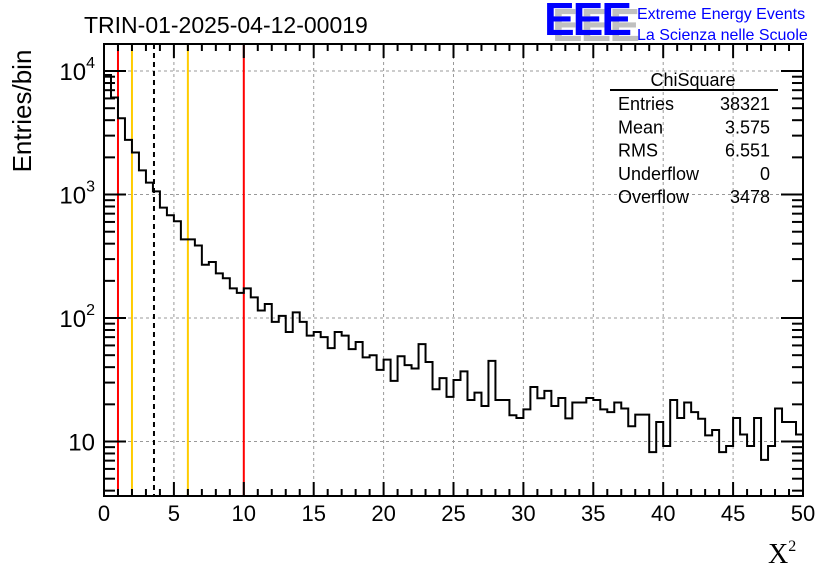  Describe the element at coordinates (81, 443) in the screenshot. I see `y-tick-label: 10` at that location.